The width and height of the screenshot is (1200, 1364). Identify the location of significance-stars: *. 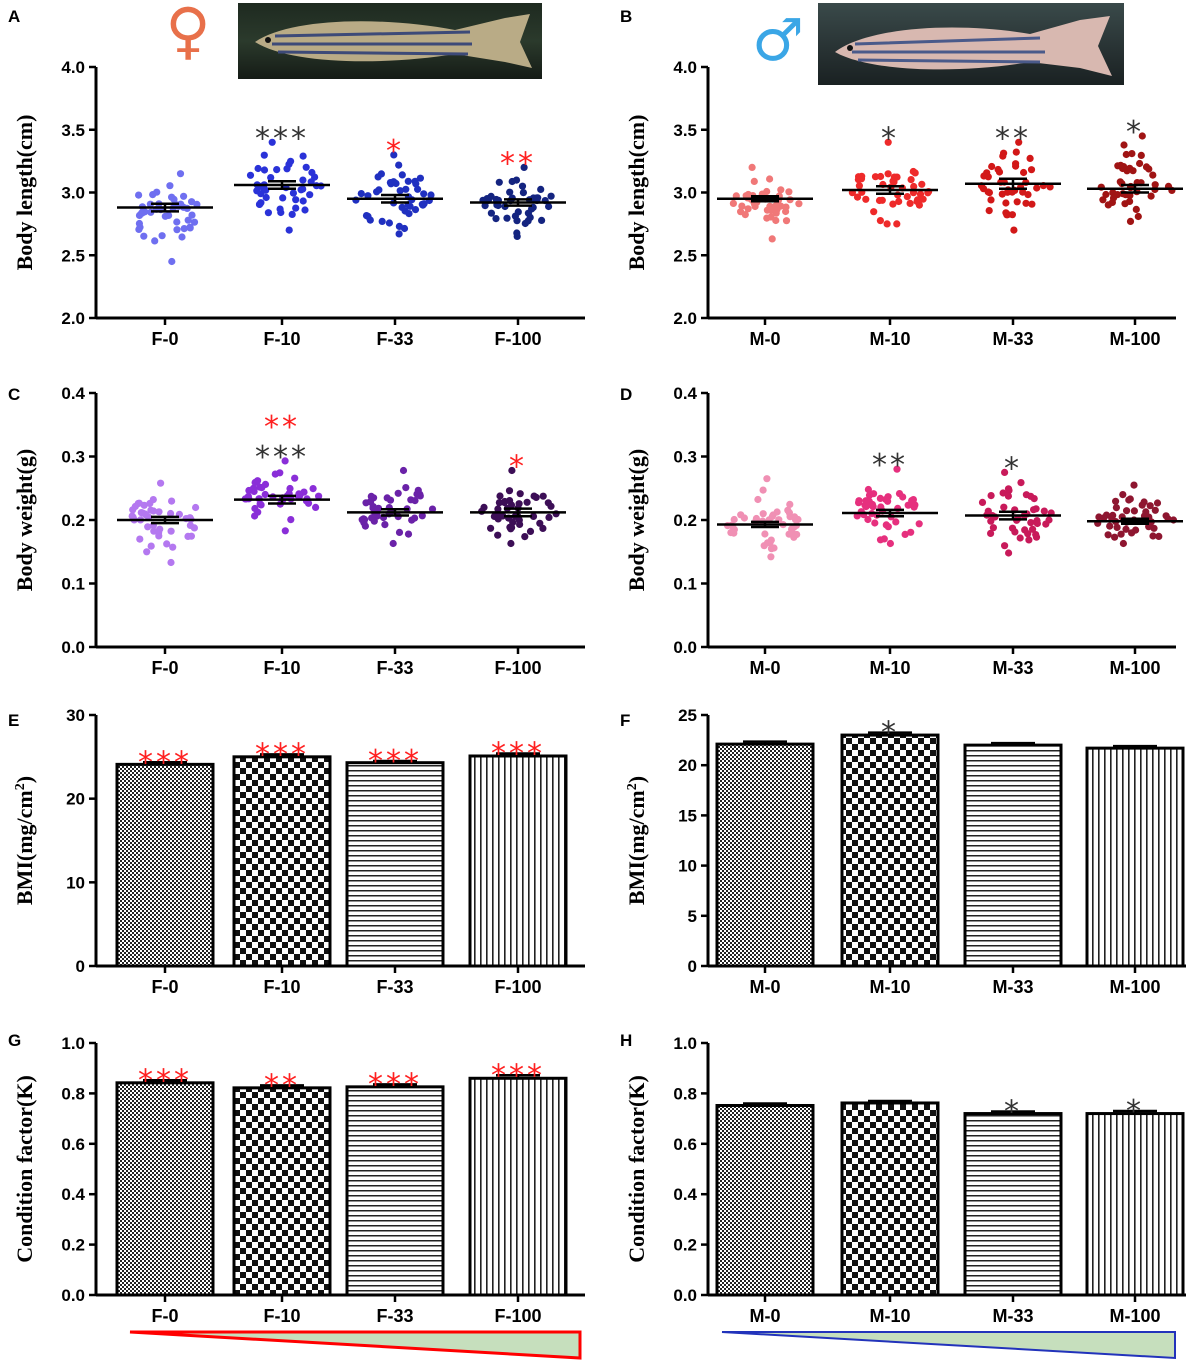
(1135, 132).